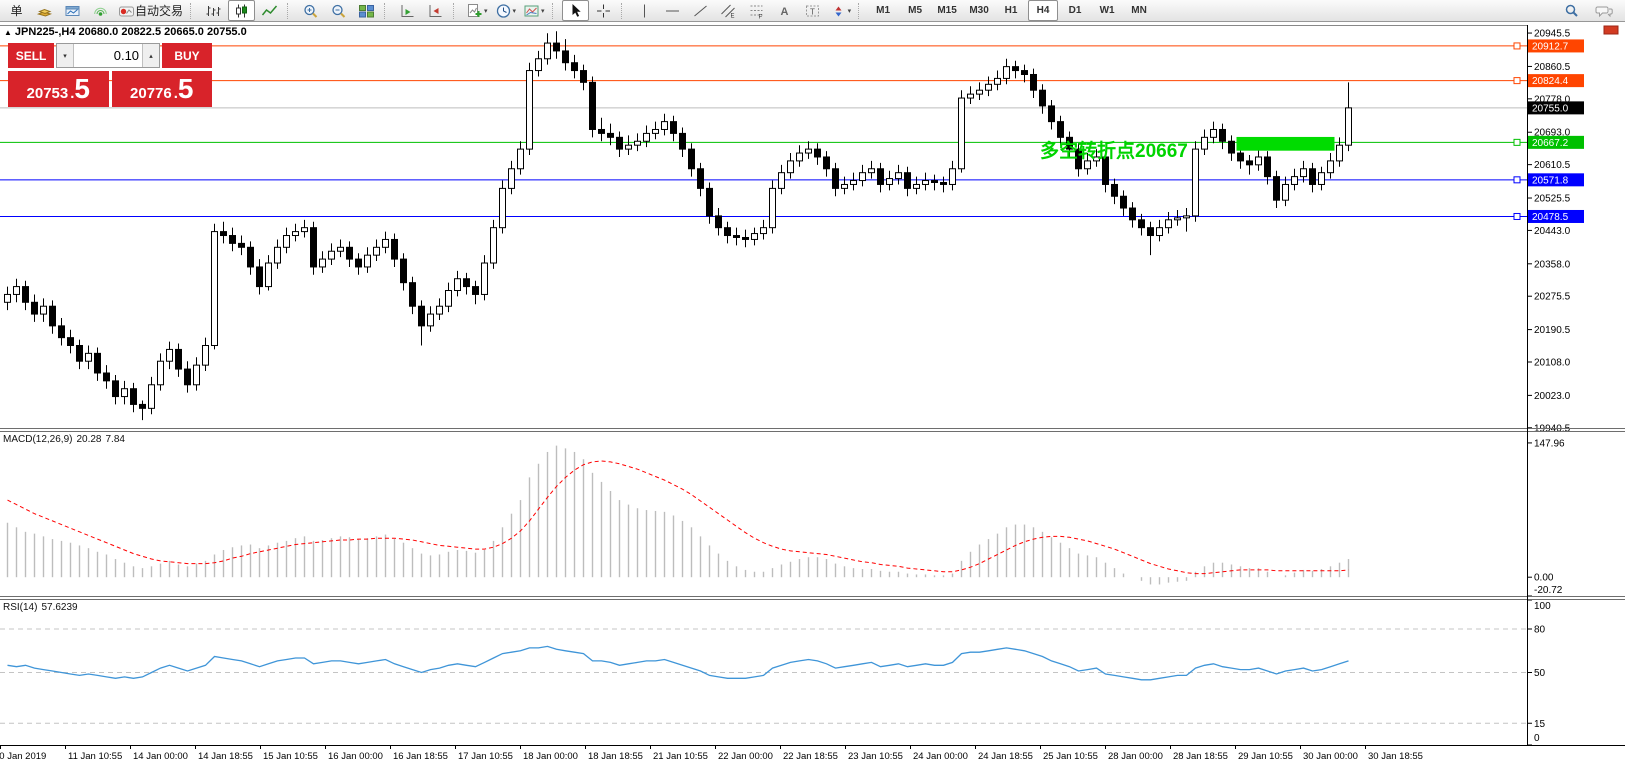  What do you see at coordinates (72, 10) in the screenshot?
I see `navigator-button` at bounding box center [72, 10].